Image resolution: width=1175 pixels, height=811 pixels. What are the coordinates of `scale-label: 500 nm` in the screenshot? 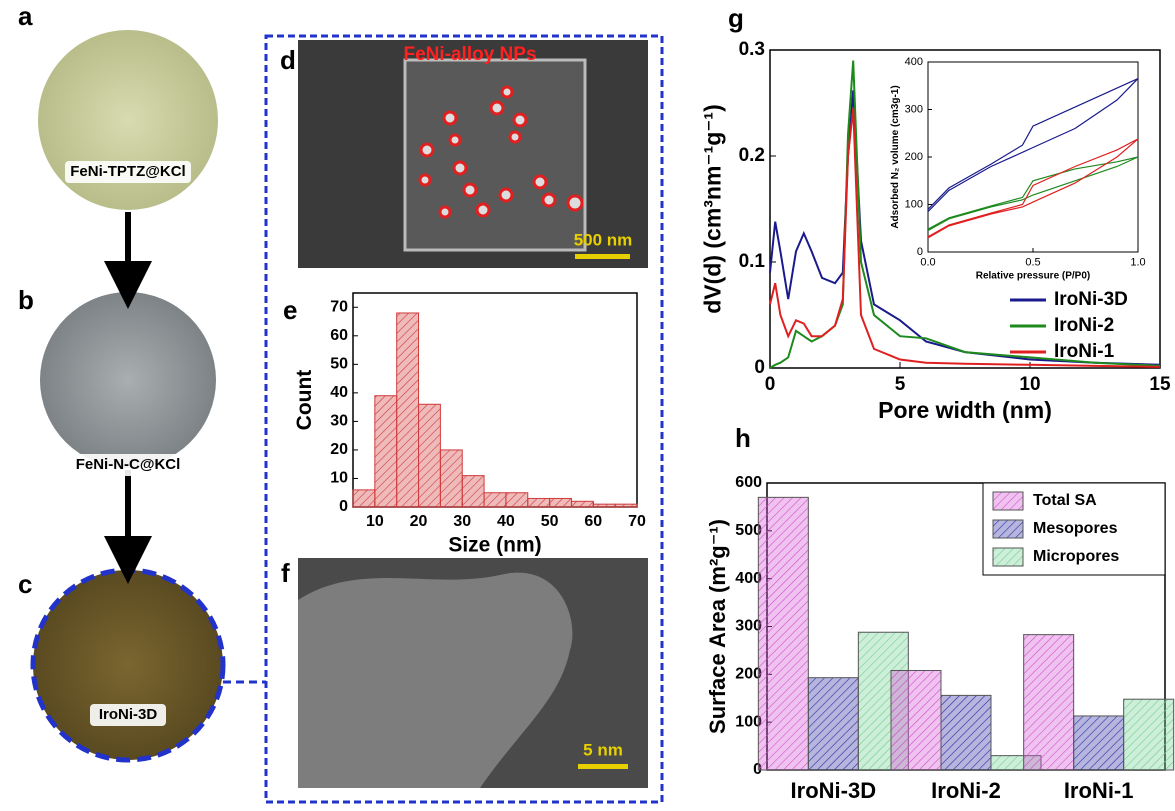 It's located at (603, 239).